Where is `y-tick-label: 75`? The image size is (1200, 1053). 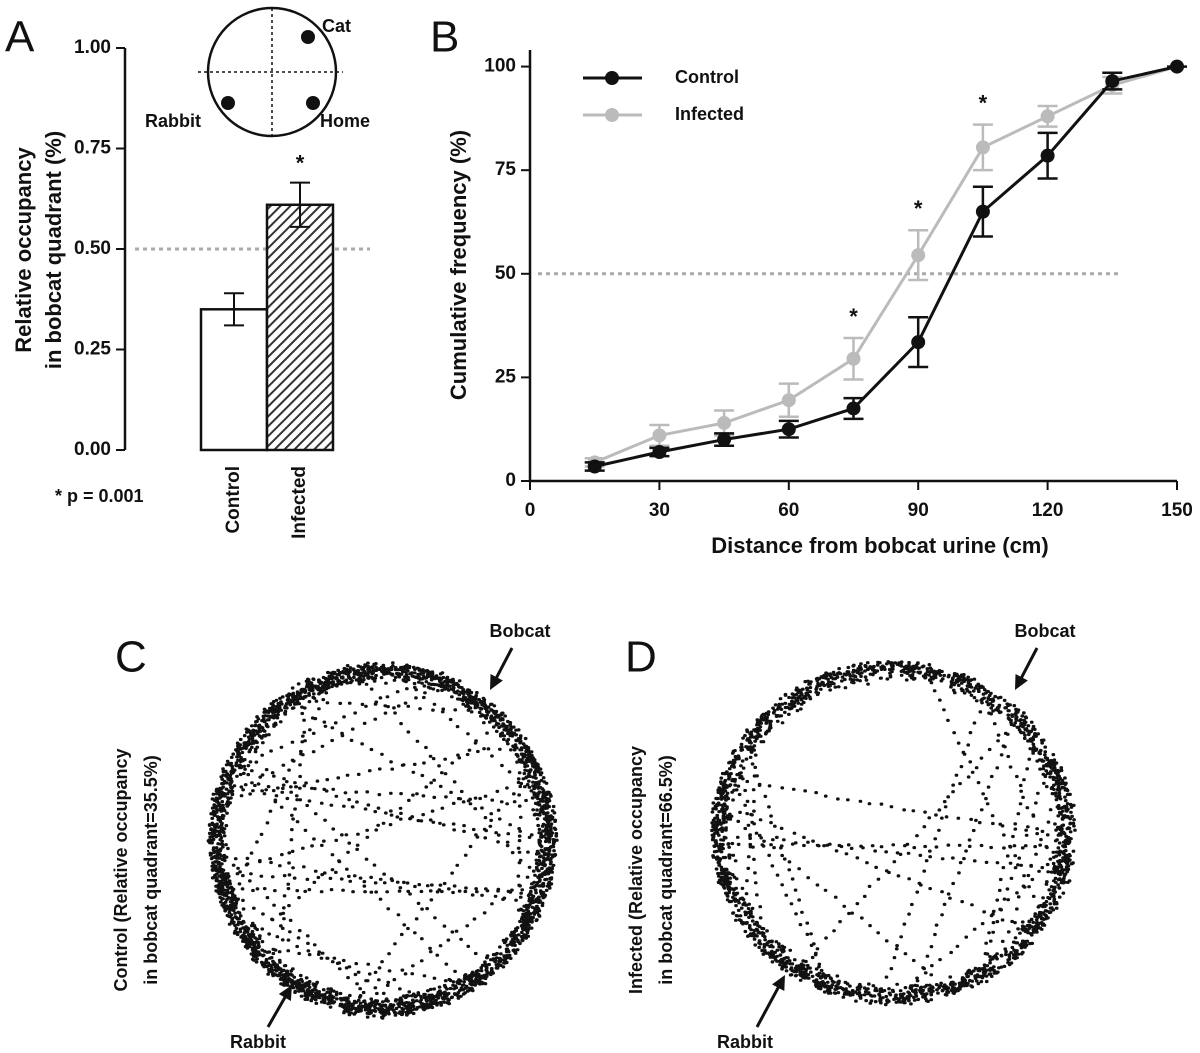 y-tick-label: 75 is located at coordinates (506, 169).